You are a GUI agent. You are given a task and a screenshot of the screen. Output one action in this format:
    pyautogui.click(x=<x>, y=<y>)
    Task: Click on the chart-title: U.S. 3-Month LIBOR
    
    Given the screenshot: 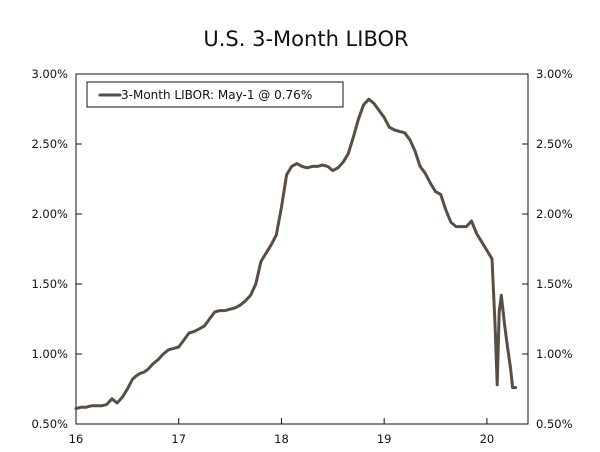 What is the action you would take?
    pyautogui.click(x=305, y=39)
    